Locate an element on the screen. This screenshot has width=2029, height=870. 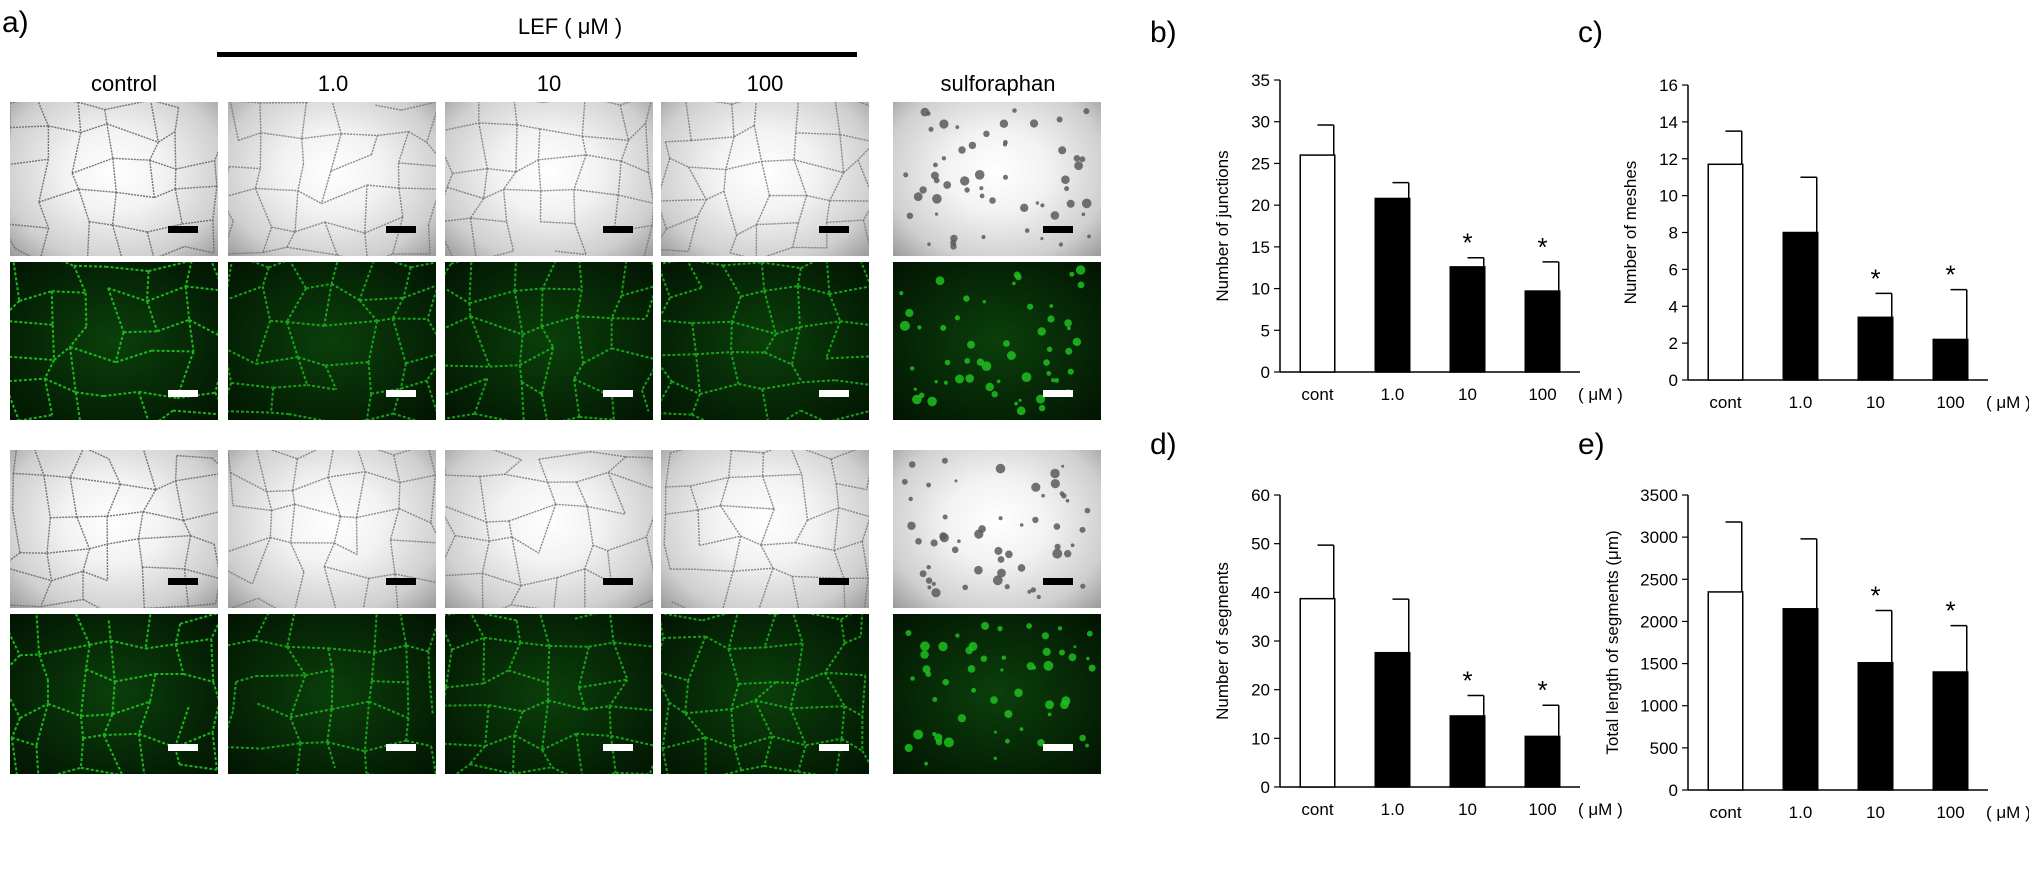
y-tick-label: 500 is located at coordinates (1664, 748).